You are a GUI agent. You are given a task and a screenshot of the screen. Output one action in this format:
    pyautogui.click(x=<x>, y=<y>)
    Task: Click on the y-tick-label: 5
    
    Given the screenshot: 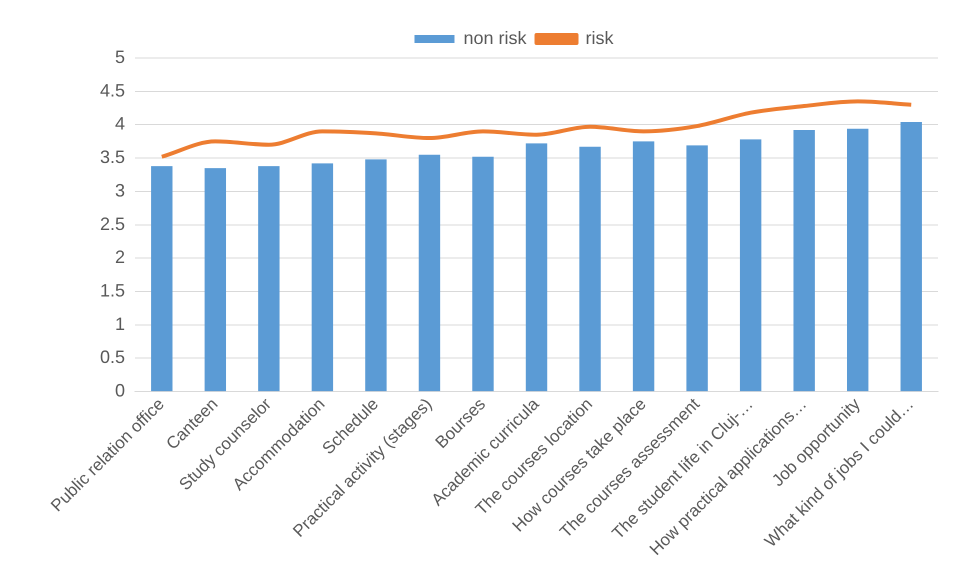 What is the action you would take?
    pyautogui.click(x=120, y=56)
    